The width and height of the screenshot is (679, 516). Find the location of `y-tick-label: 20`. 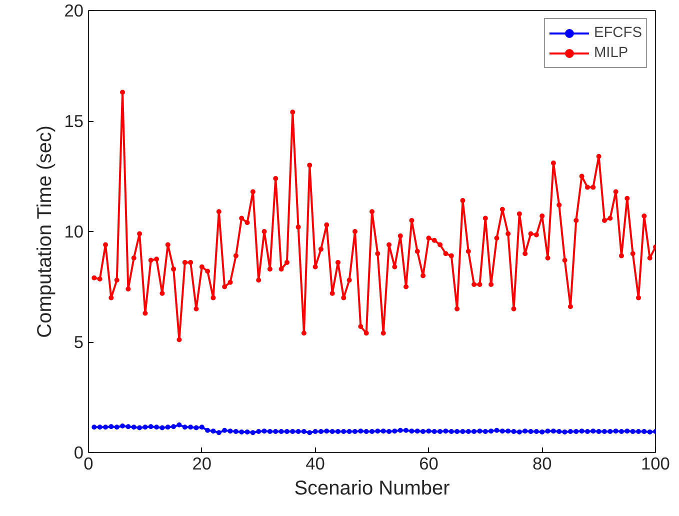

y-tick-label: 20 is located at coordinates (74, 10).